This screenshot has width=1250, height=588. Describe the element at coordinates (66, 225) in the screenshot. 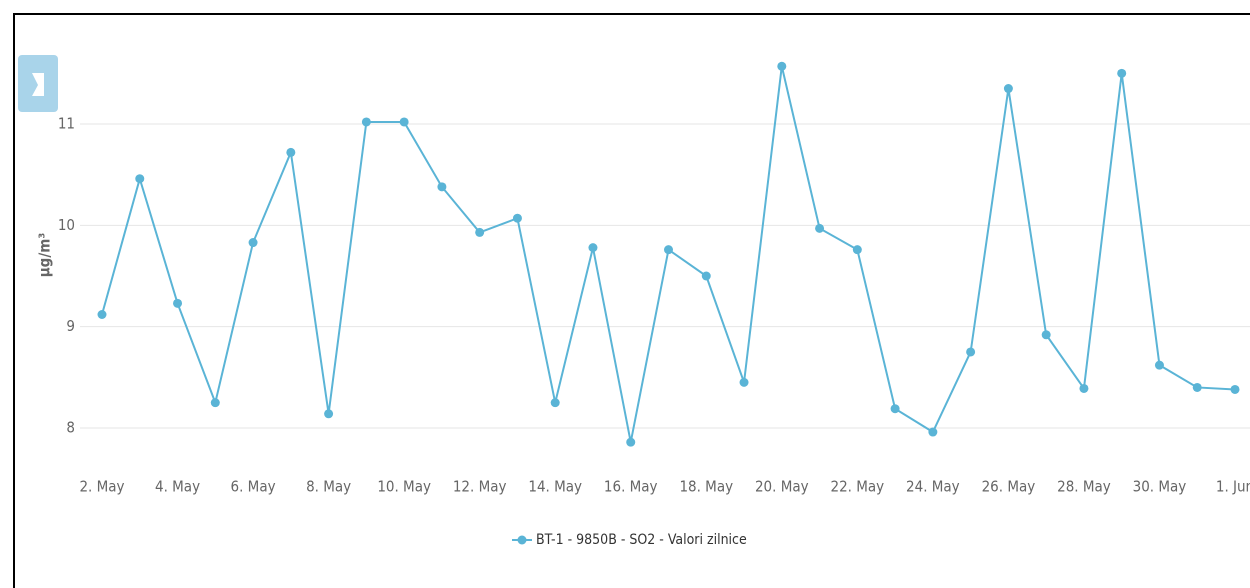

I see `y-tick-label: 10` at that location.